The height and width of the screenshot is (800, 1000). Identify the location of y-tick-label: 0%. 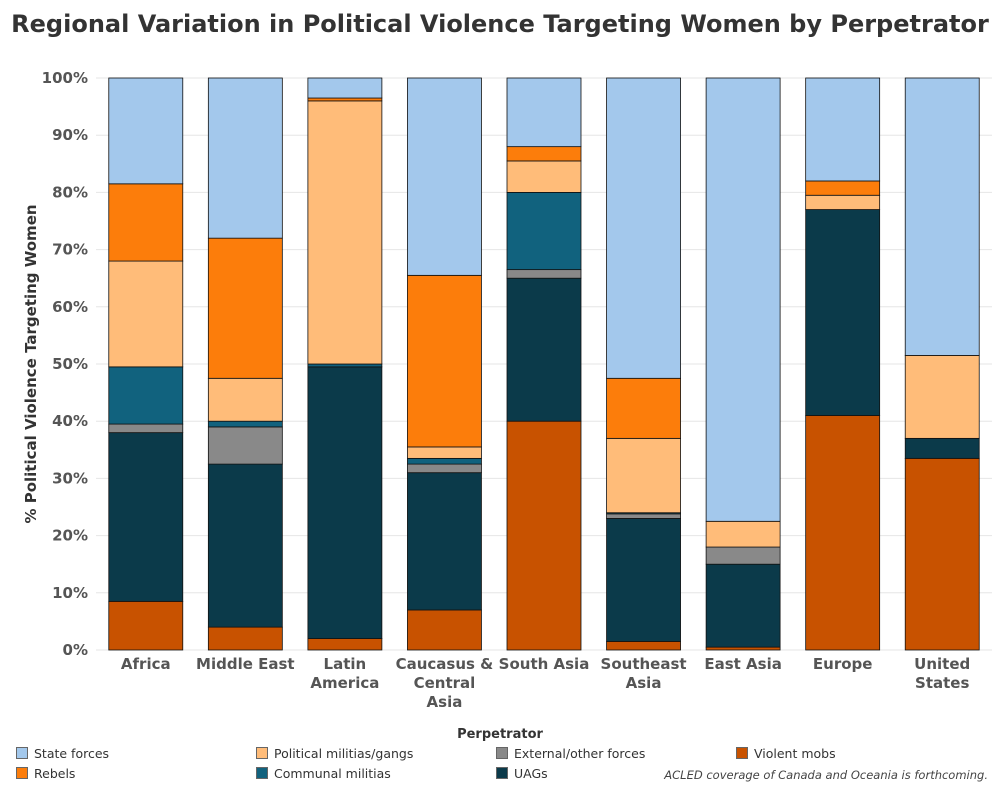
(75, 650).